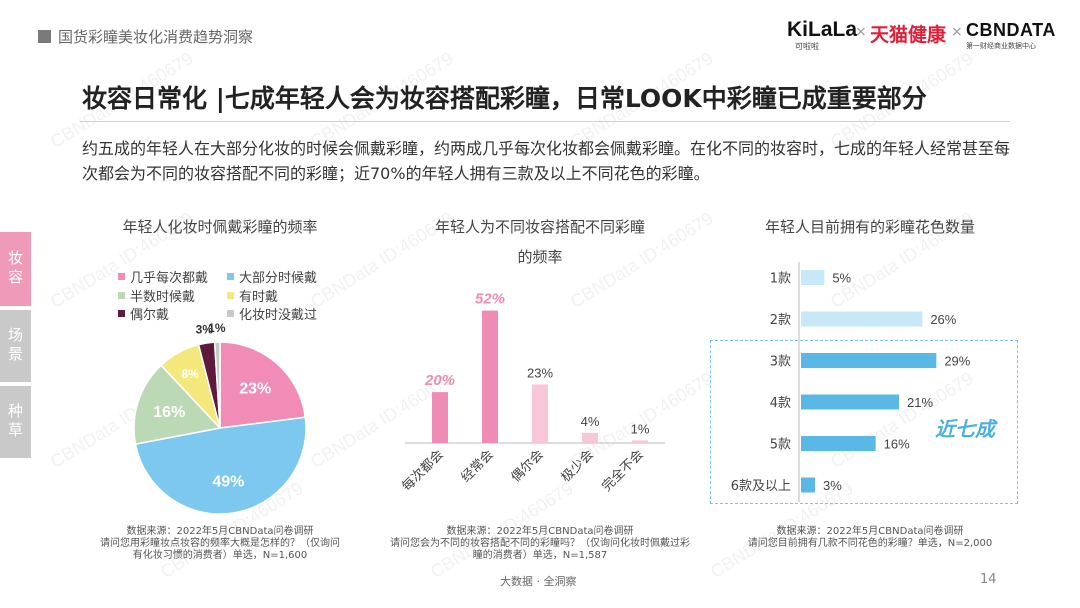 Image resolution: width=1080 pixels, height=608 pixels. Describe the element at coordinates (423, 471) in the screenshot. I see `bar-category-label: 每次都会` at that location.